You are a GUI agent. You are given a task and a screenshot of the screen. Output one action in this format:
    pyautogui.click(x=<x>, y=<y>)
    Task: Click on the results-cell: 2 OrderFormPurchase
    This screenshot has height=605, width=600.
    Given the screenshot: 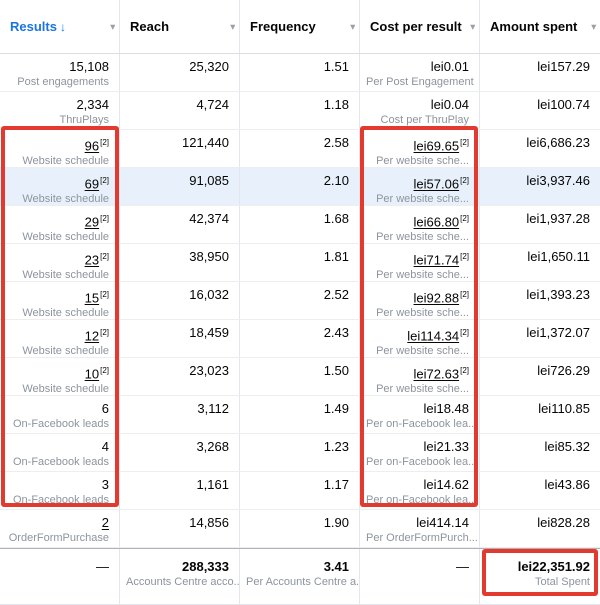 What is the action you would take?
    pyautogui.click(x=60, y=528)
    